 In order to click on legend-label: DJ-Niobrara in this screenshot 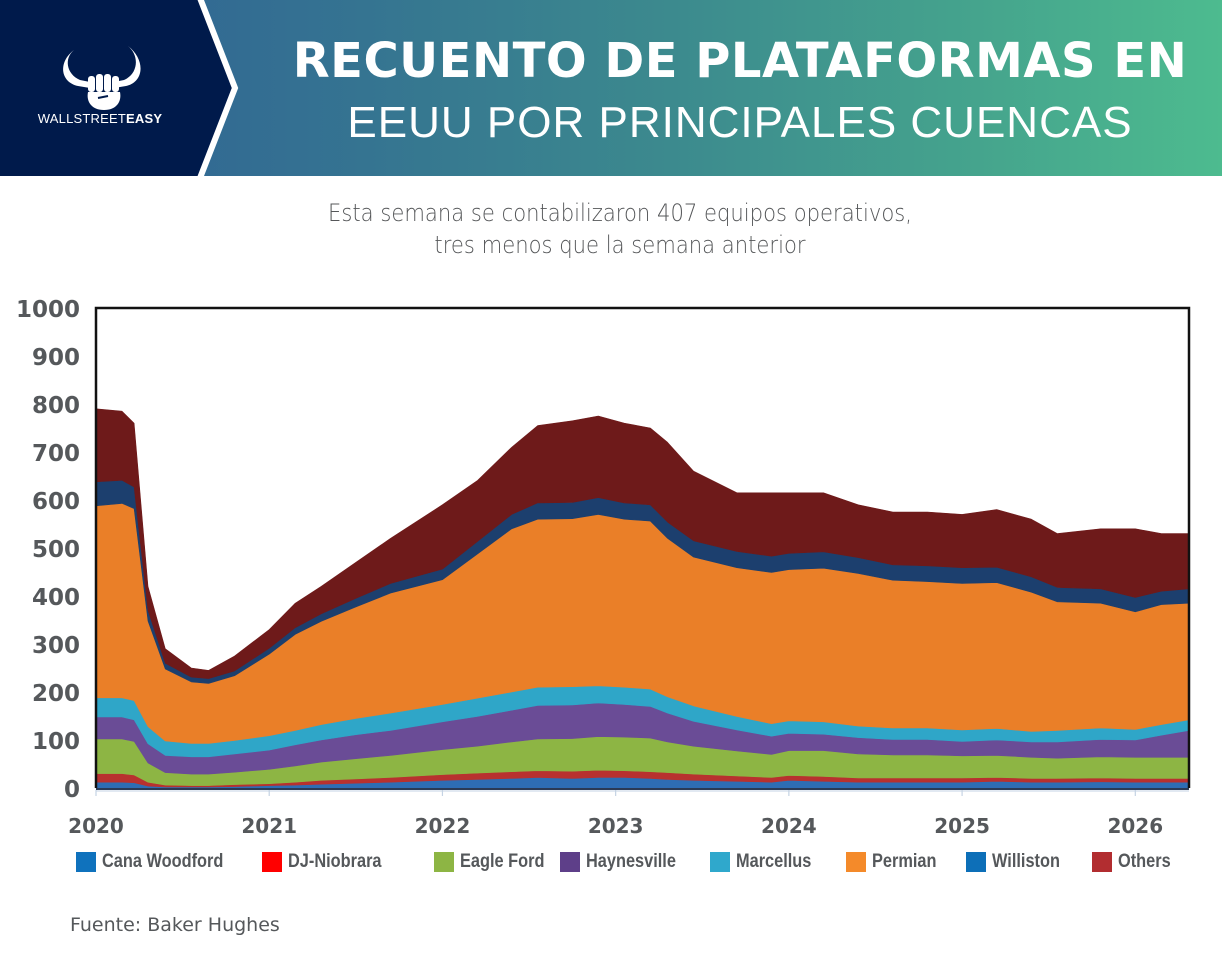, I will do `click(335, 861)`.